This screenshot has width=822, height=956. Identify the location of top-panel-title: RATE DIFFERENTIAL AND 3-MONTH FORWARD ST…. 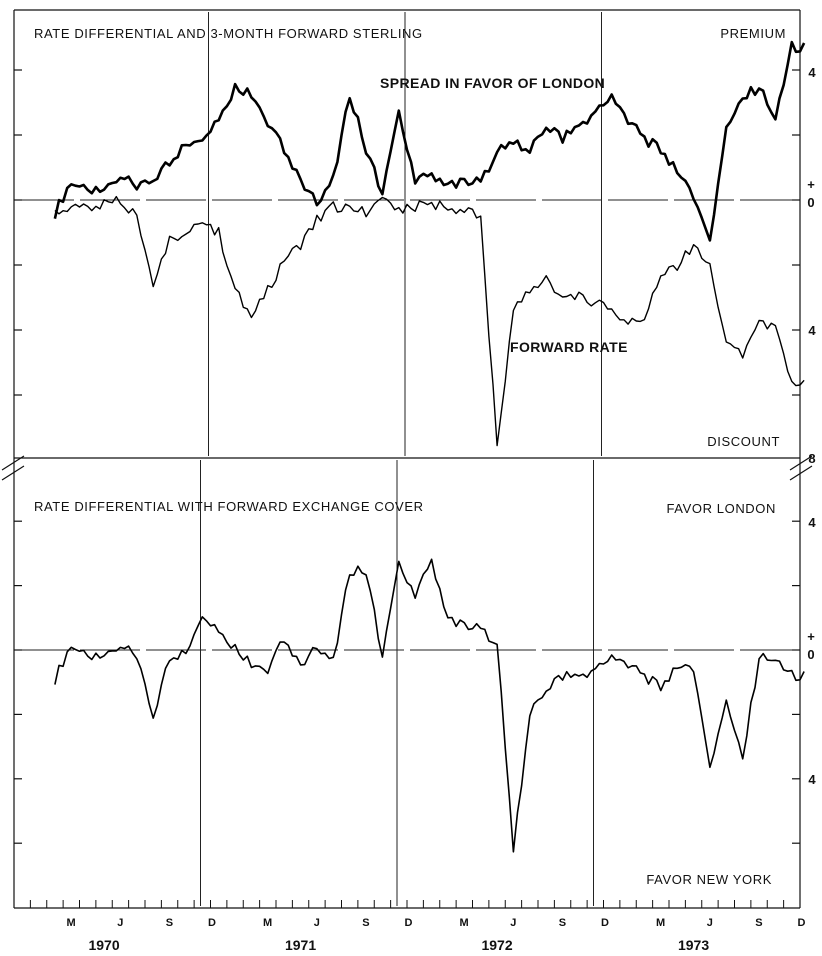
(228, 33).